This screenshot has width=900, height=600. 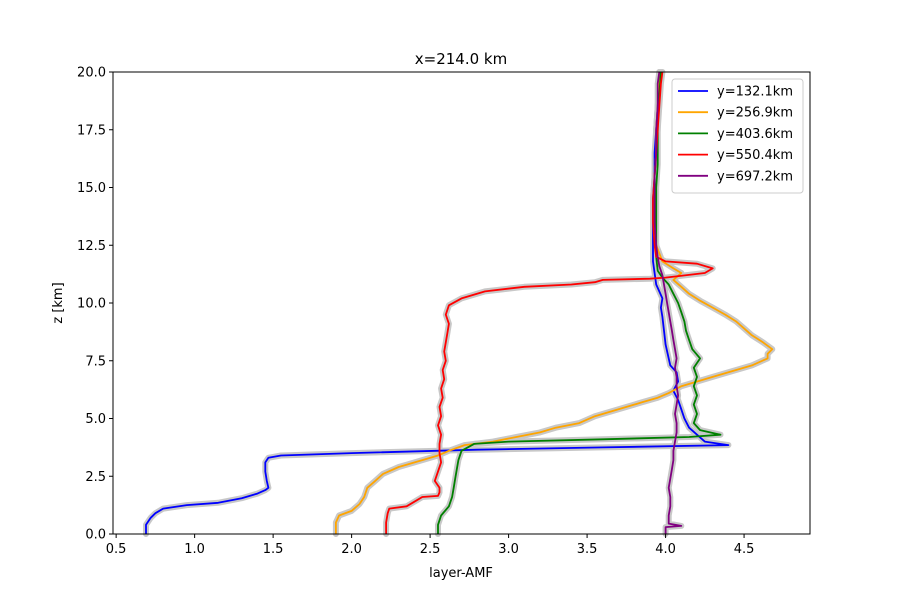 I want to click on x-tick-label: 1.5, so click(x=273, y=549).